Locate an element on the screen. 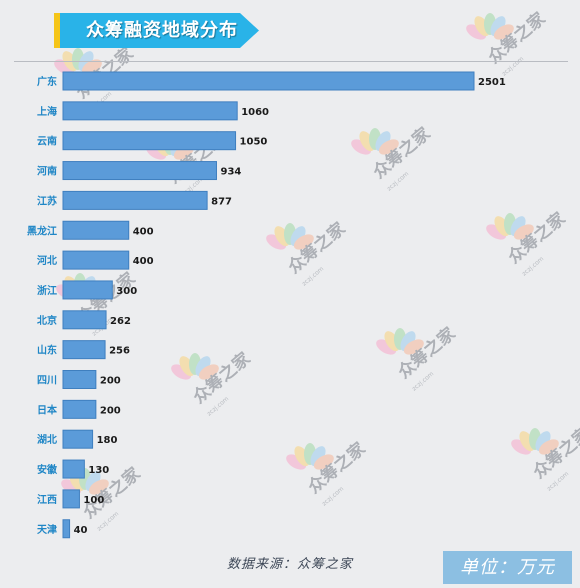 The image size is (580, 588). category-label: 湖北 is located at coordinates (47, 439).